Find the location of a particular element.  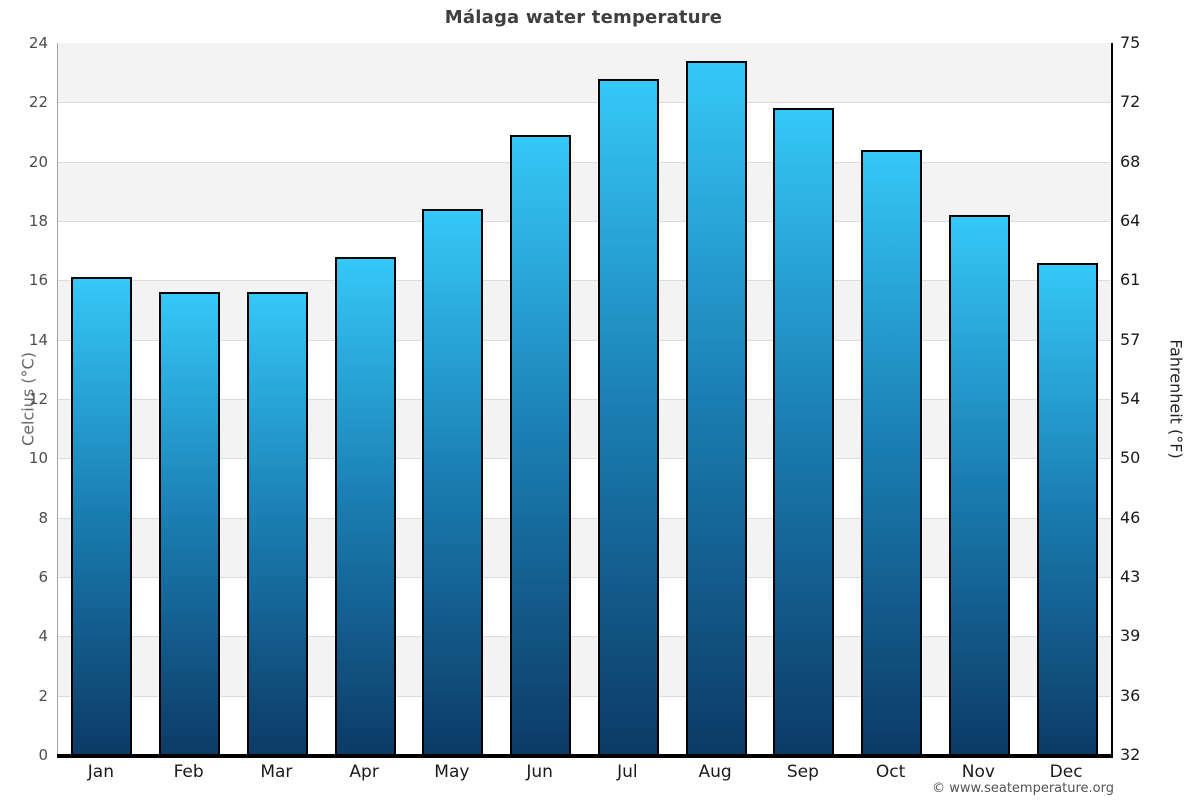

celsius-tick-22: 22 is located at coordinates (38, 102).